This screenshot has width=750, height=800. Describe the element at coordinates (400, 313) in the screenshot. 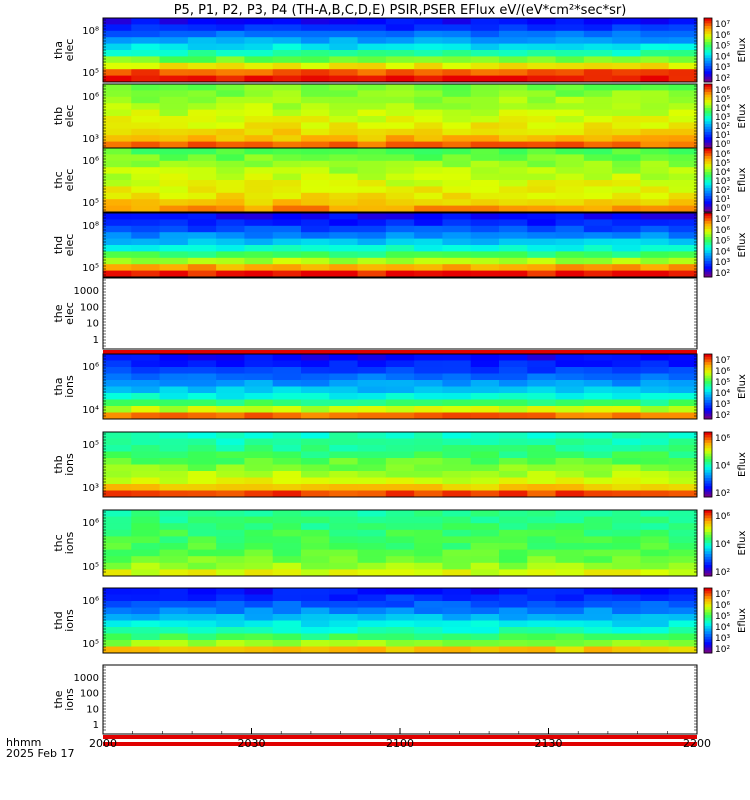

I see `panel-frame` at that location.